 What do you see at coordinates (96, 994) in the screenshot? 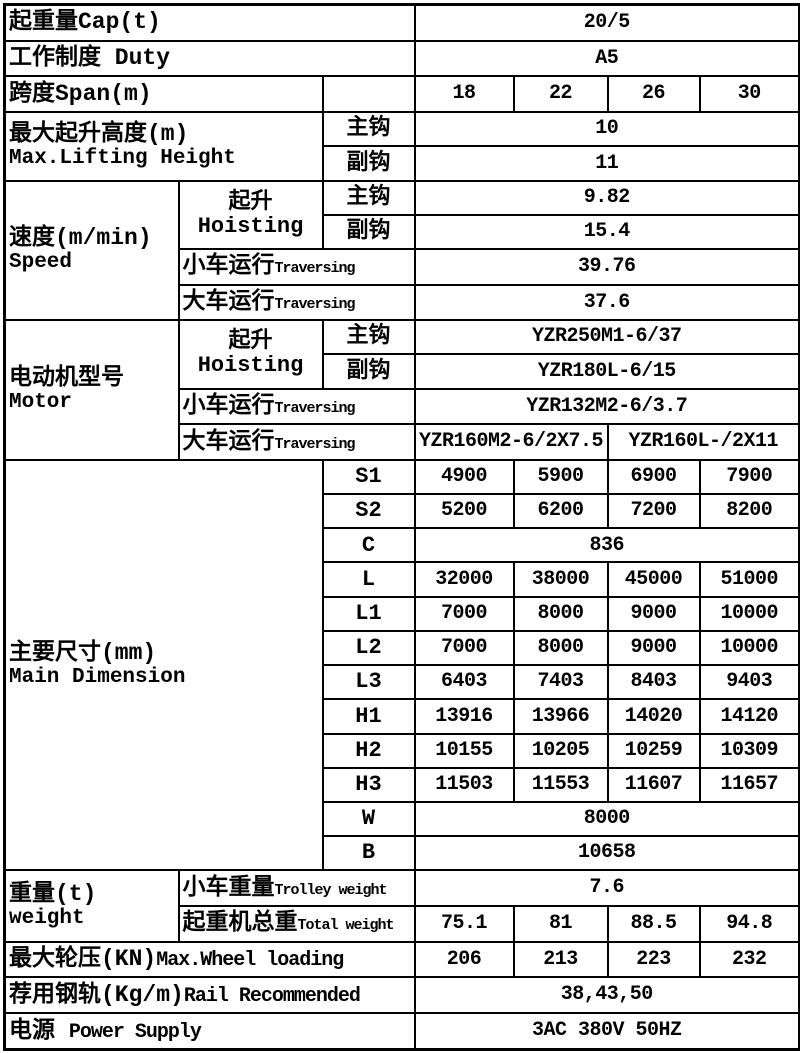
I see `rail-label-zh: 荐用钢轨(Kg/m)` at bounding box center [96, 994].